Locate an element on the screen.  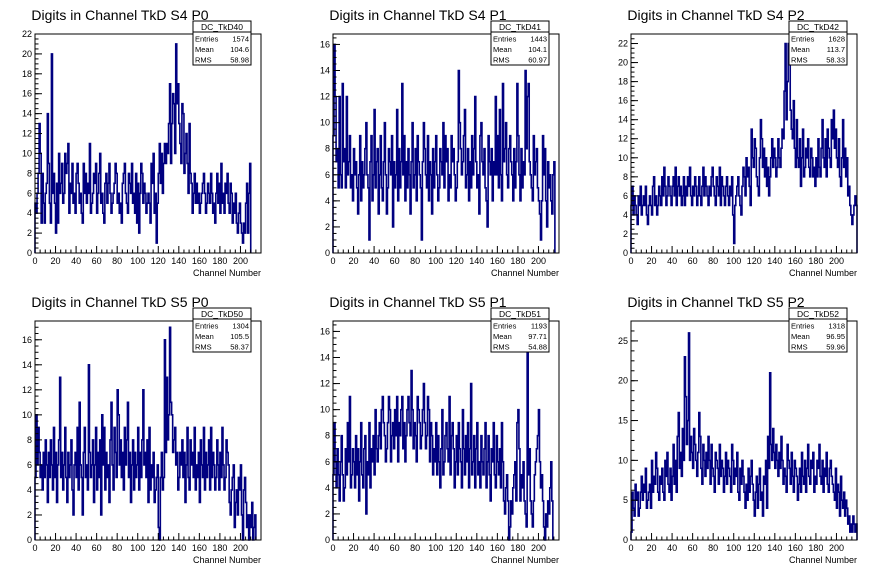
stats-value: 54.88 is located at coordinates (537, 347).